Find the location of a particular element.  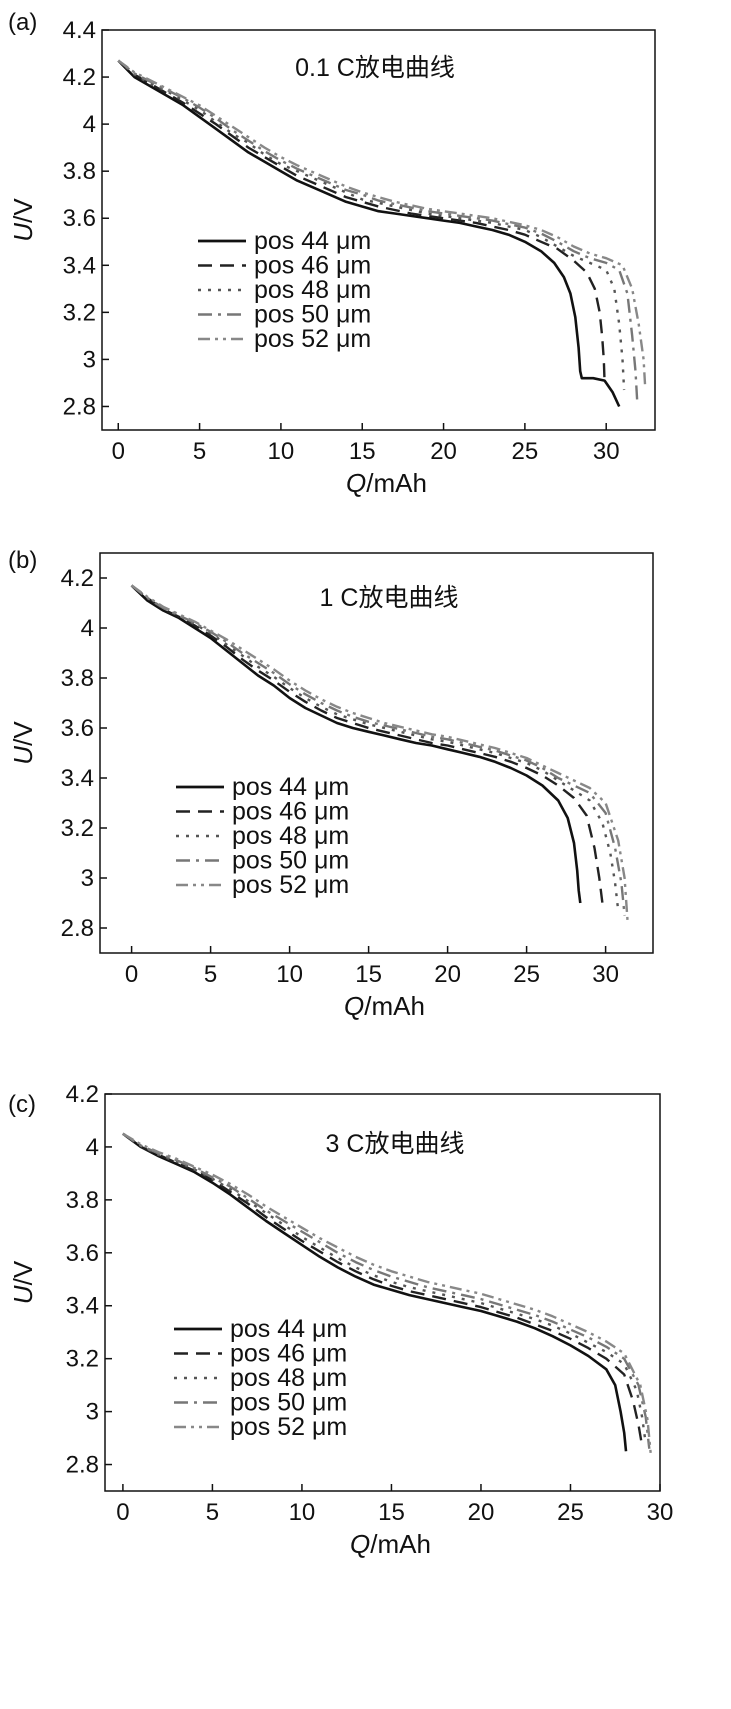

x-axis-unit: /mAh is located at coordinates (400, 1544).